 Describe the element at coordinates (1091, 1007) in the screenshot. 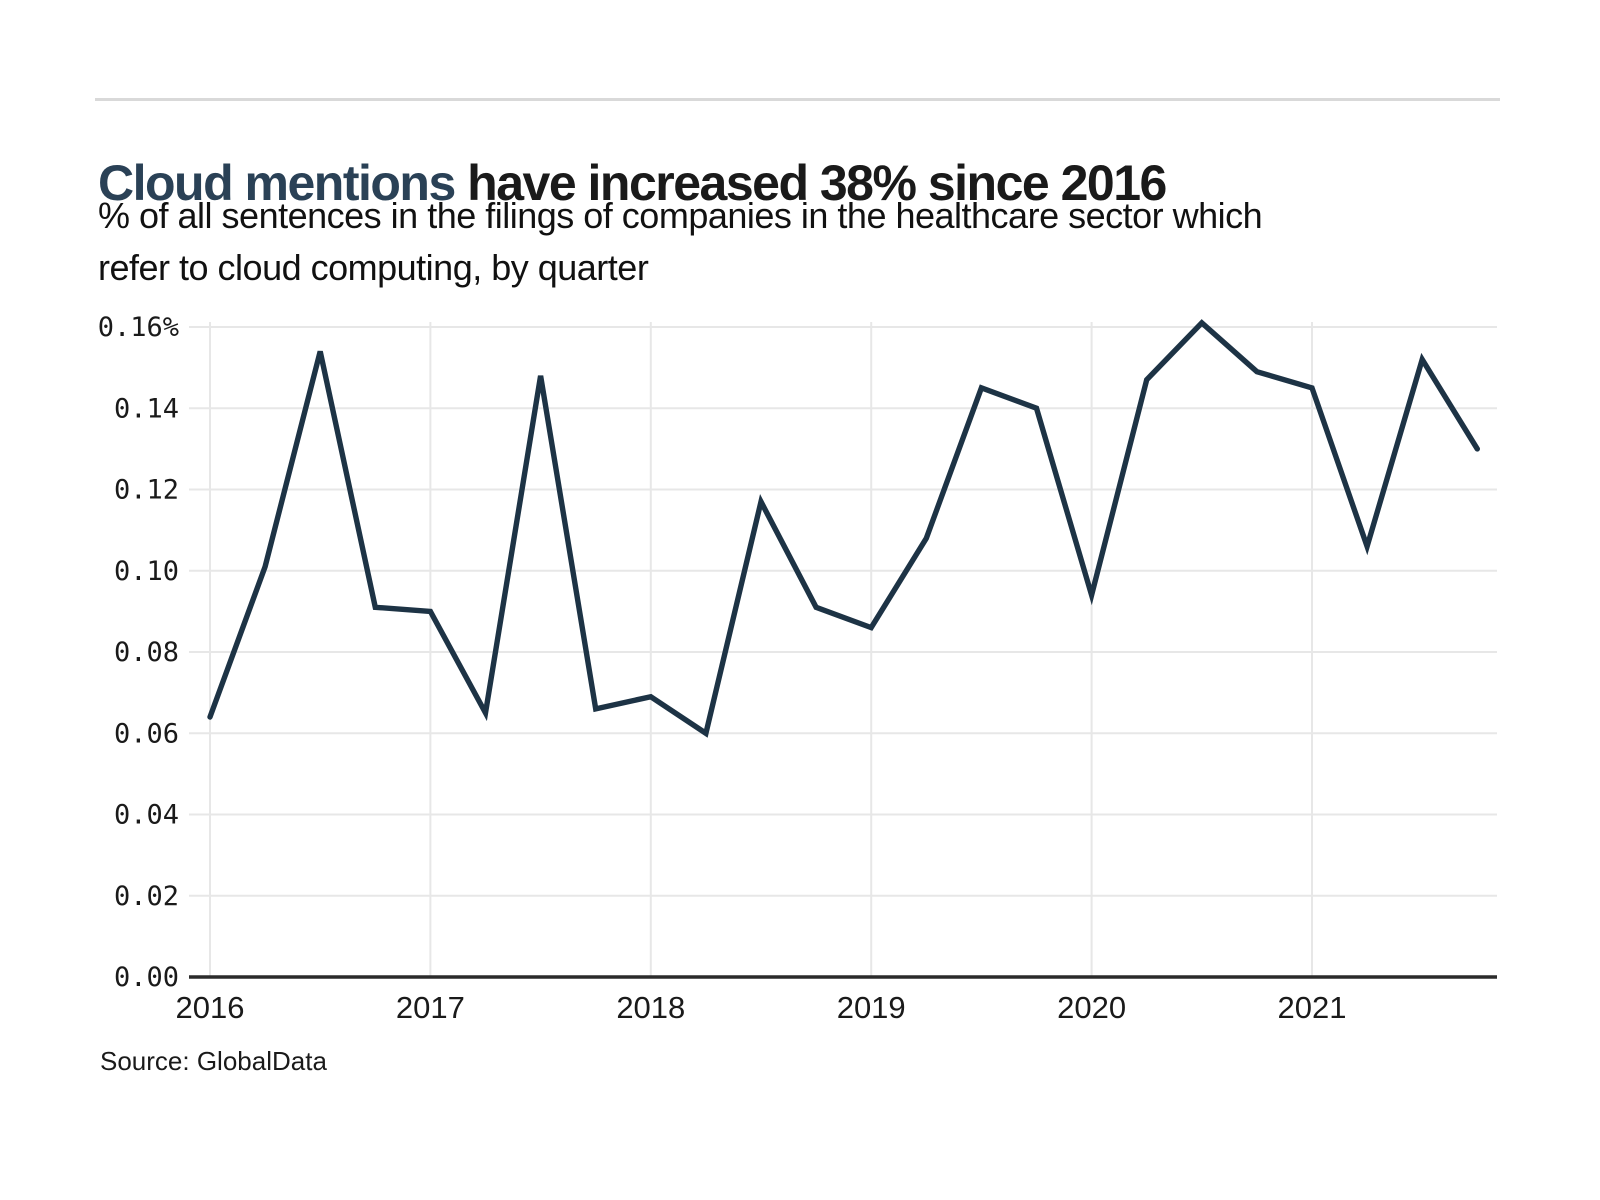

I see `x-tick-label: 2020` at that location.